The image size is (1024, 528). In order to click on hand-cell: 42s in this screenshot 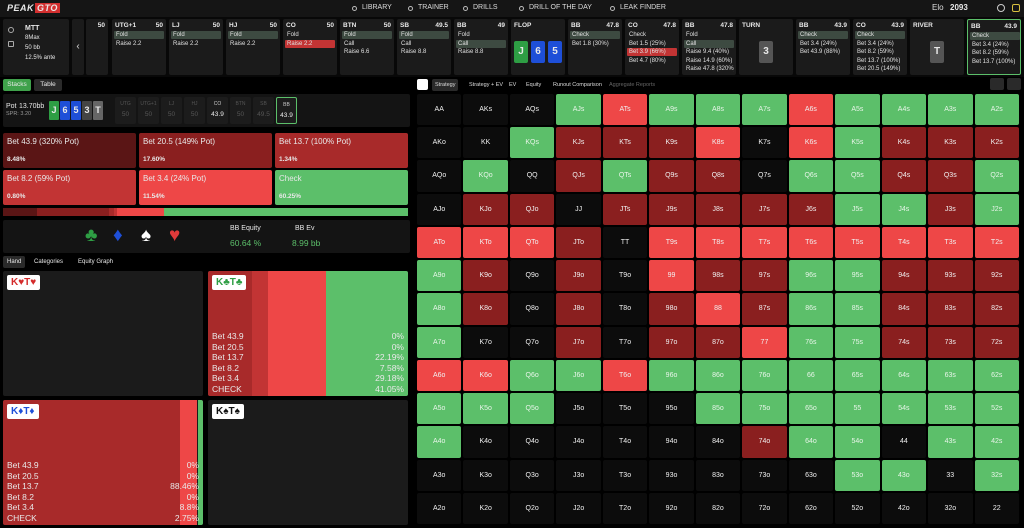, I will do `click(996, 442)`.